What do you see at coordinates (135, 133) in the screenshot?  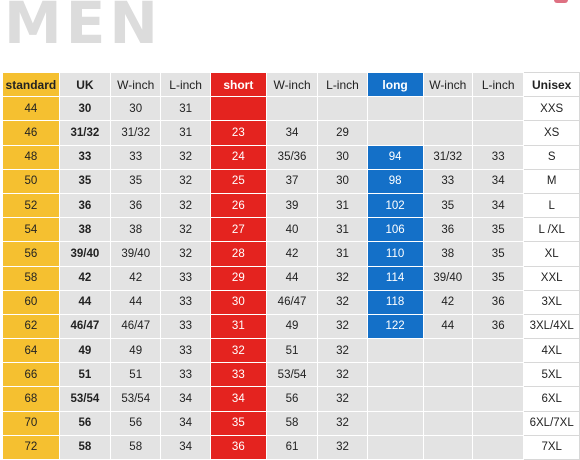 I see `w-inch-cell: 31/32` at bounding box center [135, 133].